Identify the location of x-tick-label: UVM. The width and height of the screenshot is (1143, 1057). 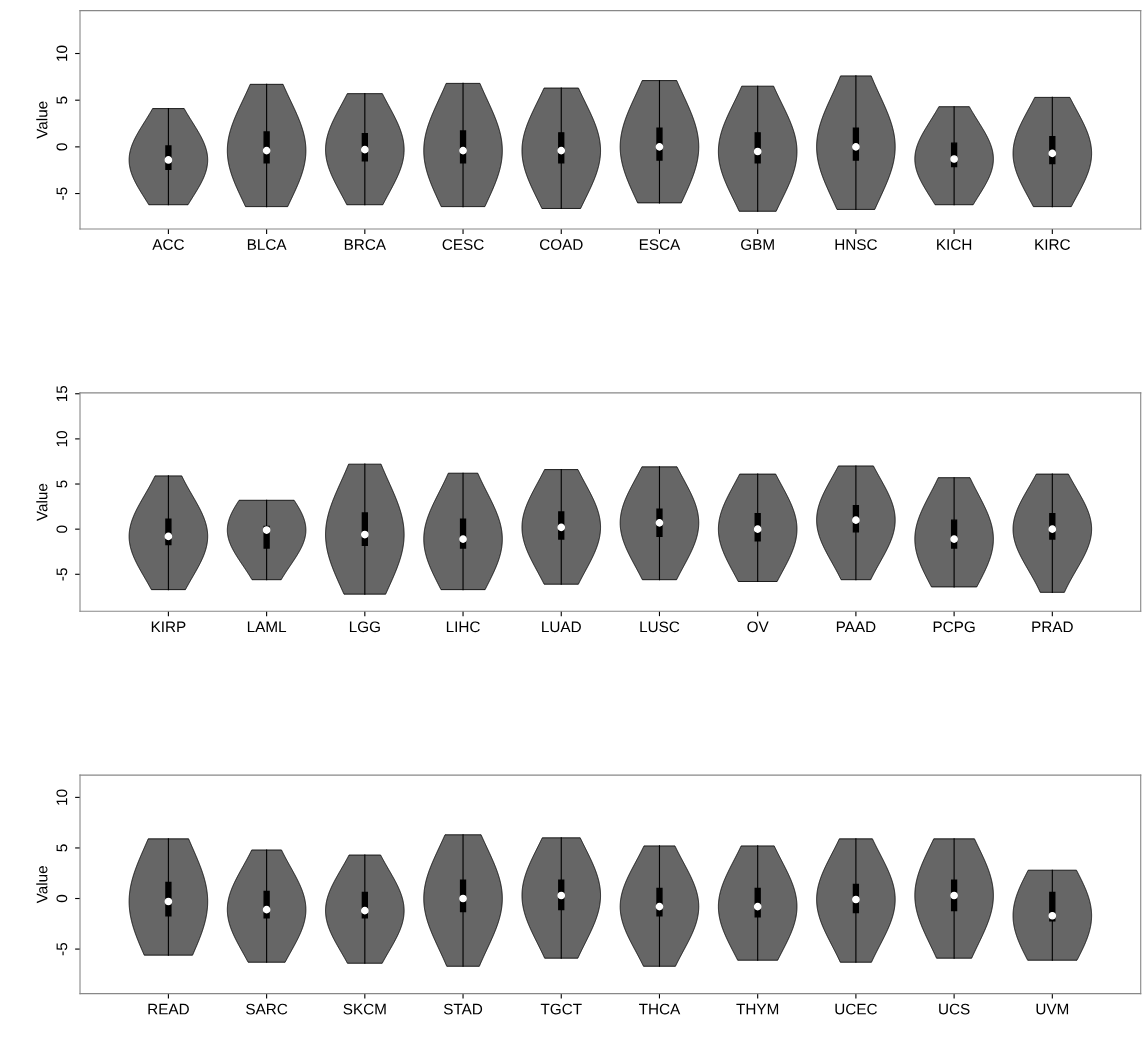
(1052, 1009).